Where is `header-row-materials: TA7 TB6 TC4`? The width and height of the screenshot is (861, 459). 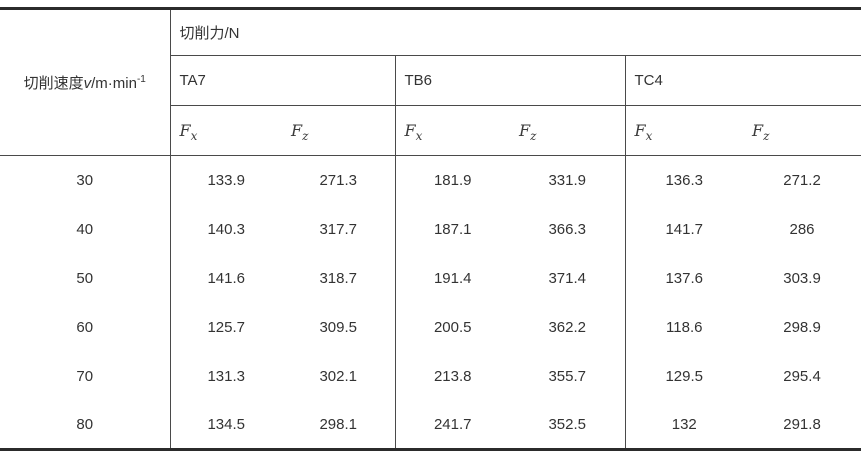 header-row-materials: TA7 TB6 TC4 is located at coordinates (430, 80).